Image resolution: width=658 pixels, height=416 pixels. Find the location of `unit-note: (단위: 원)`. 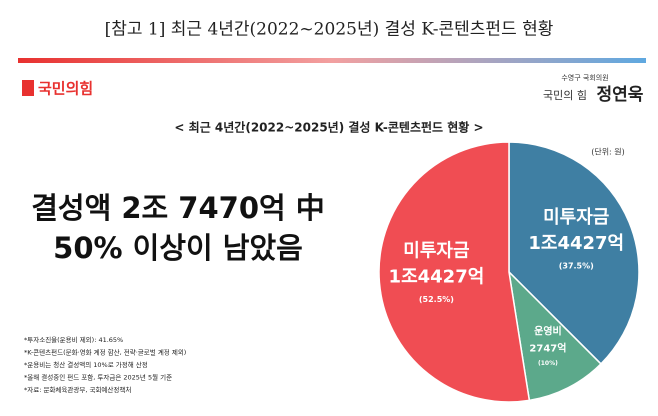

unit-note: (단위: 원) is located at coordinates (608, 152).